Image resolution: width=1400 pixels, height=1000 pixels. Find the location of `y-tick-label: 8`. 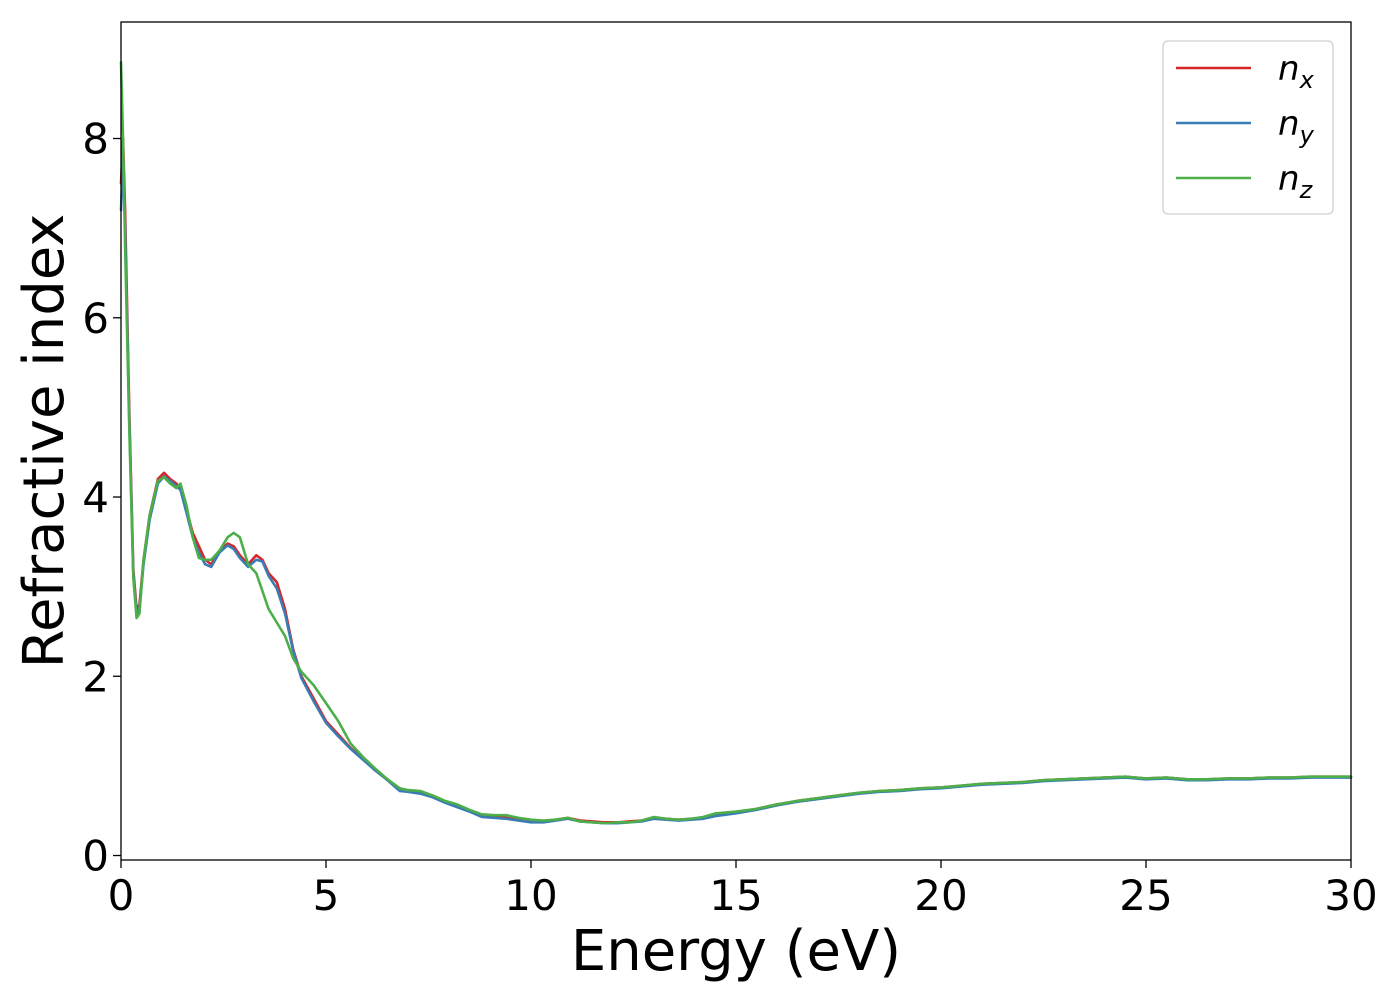

y-tick-label: 8 is located at coordinates (95, 139).